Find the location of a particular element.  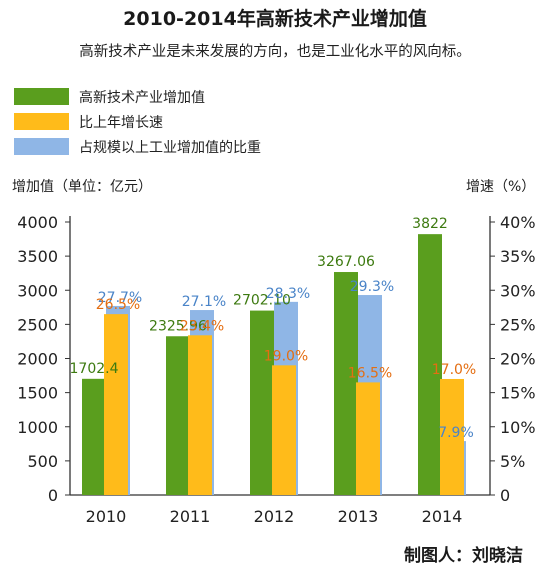

data-label-value: 2325.96 is located at coordinates (178, 326).